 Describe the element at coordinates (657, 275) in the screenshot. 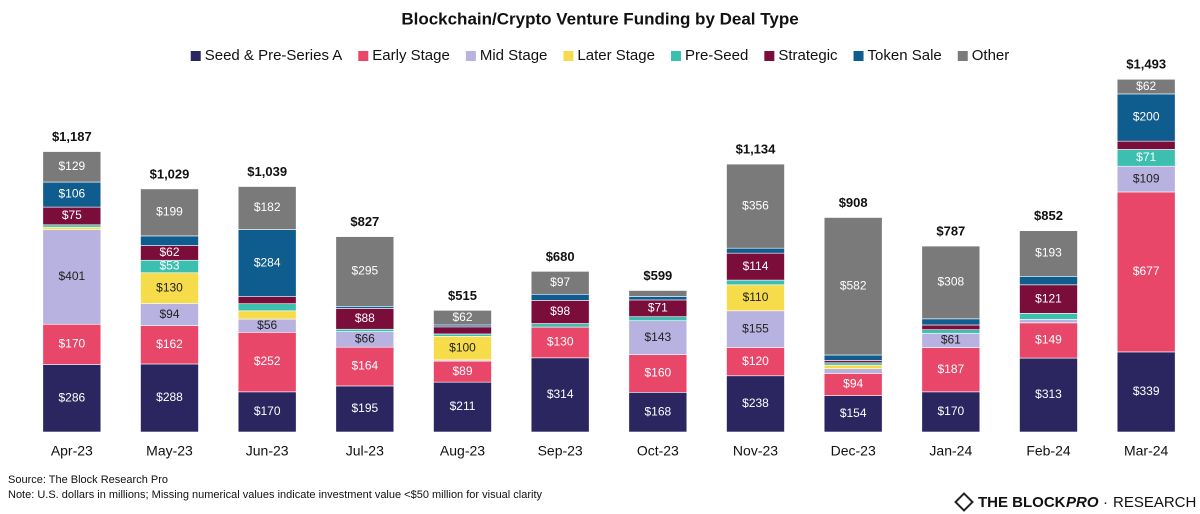

I see `total-label: $599` at that location.